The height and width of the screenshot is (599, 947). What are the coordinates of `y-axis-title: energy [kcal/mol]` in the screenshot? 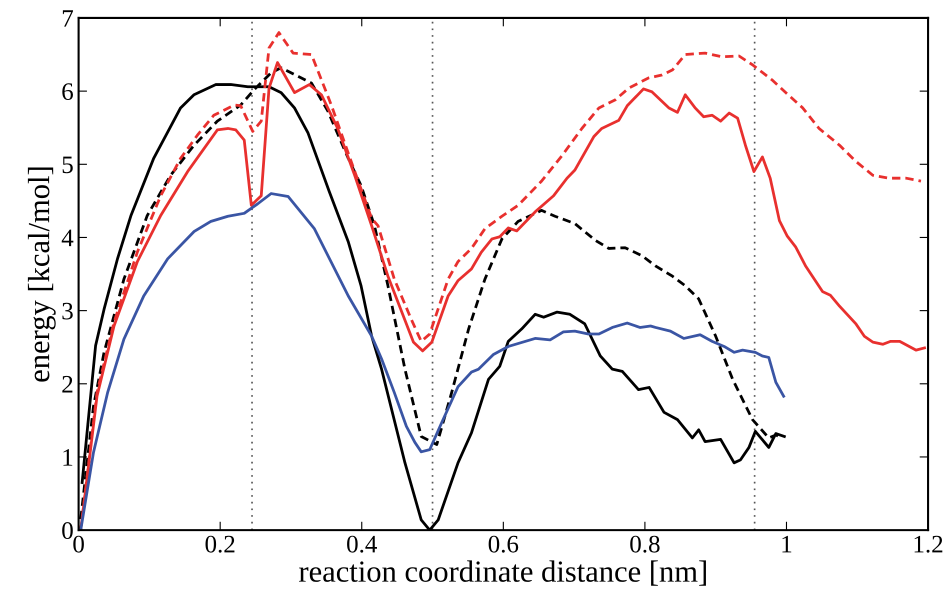 It's located at (42, 275).